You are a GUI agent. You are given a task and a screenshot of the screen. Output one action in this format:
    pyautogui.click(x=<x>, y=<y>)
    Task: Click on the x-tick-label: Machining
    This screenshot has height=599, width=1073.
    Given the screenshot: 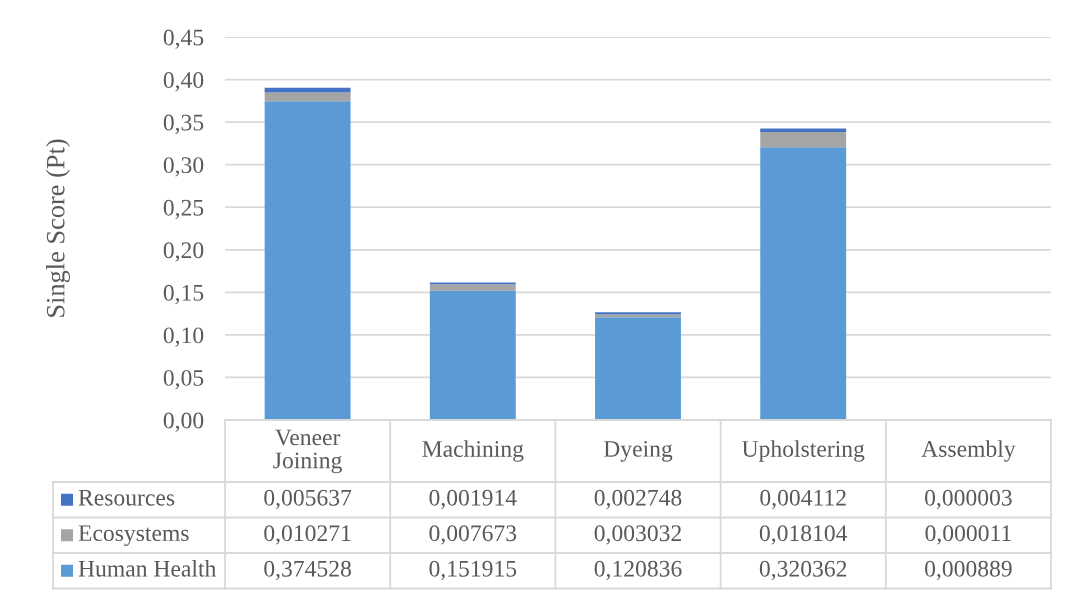 What is the action you would take?
    pyautogui.click(x=473, y=451)
    